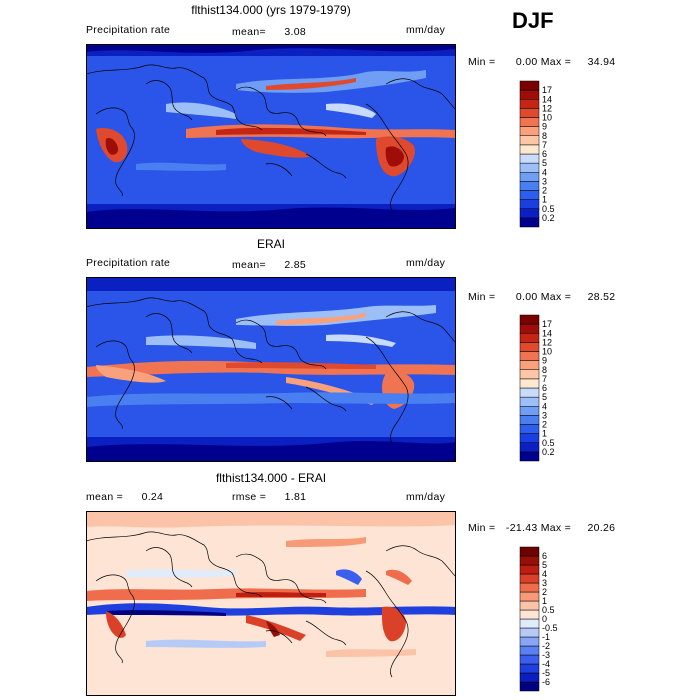  I want to click on panel2-min-value: 0.00, so click(526, 297).